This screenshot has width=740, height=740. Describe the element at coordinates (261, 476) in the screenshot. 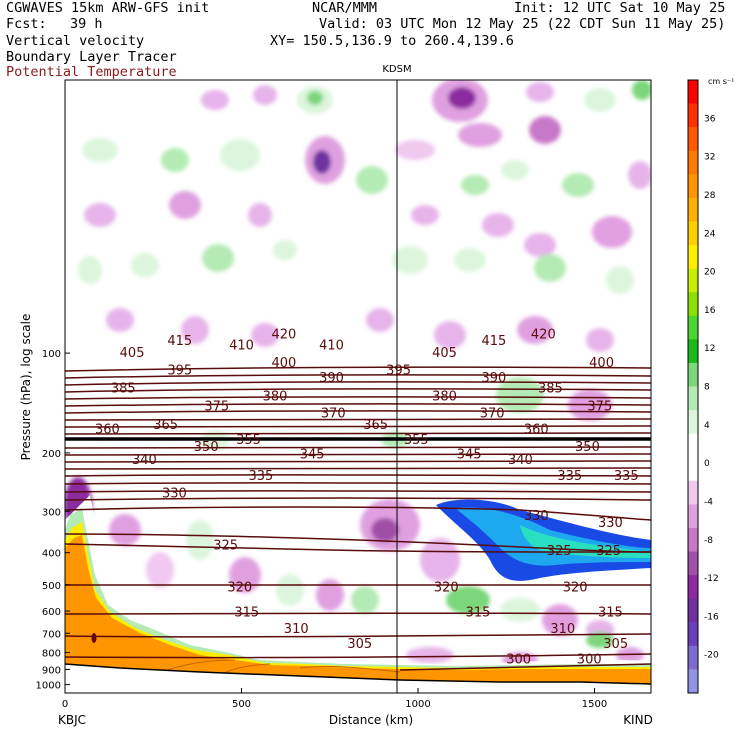

I see `theta-contour-label: 335` at that location.